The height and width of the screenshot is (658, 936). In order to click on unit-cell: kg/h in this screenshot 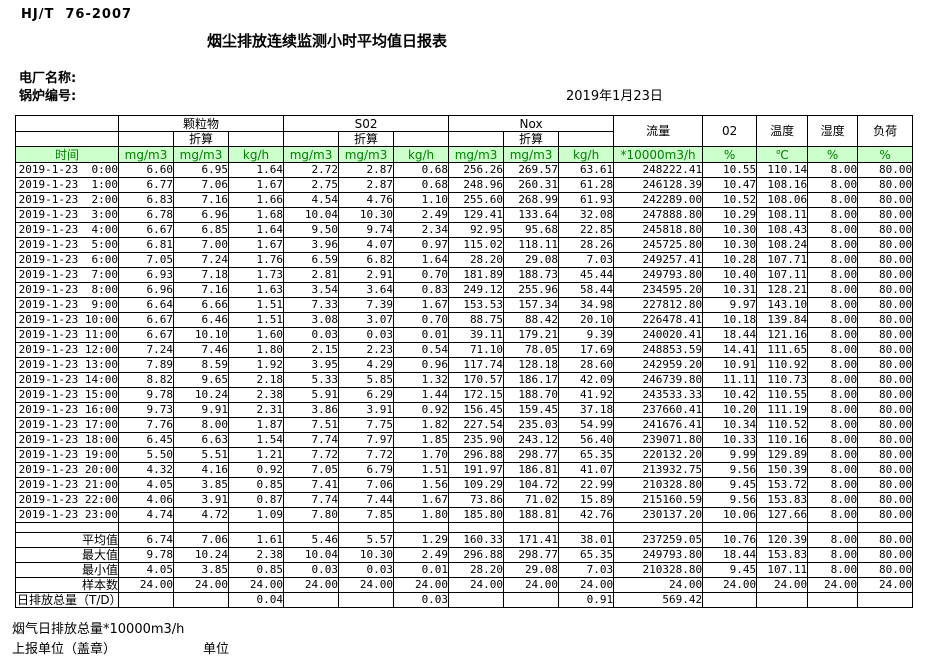, I will do `click(421, 154)`.